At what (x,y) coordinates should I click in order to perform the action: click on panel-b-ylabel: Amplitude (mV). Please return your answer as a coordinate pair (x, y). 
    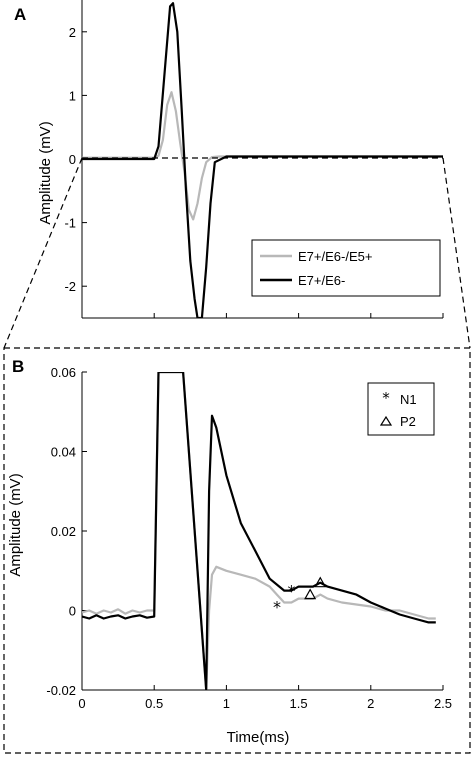
    Looking at the image, I should click on (15, 524).